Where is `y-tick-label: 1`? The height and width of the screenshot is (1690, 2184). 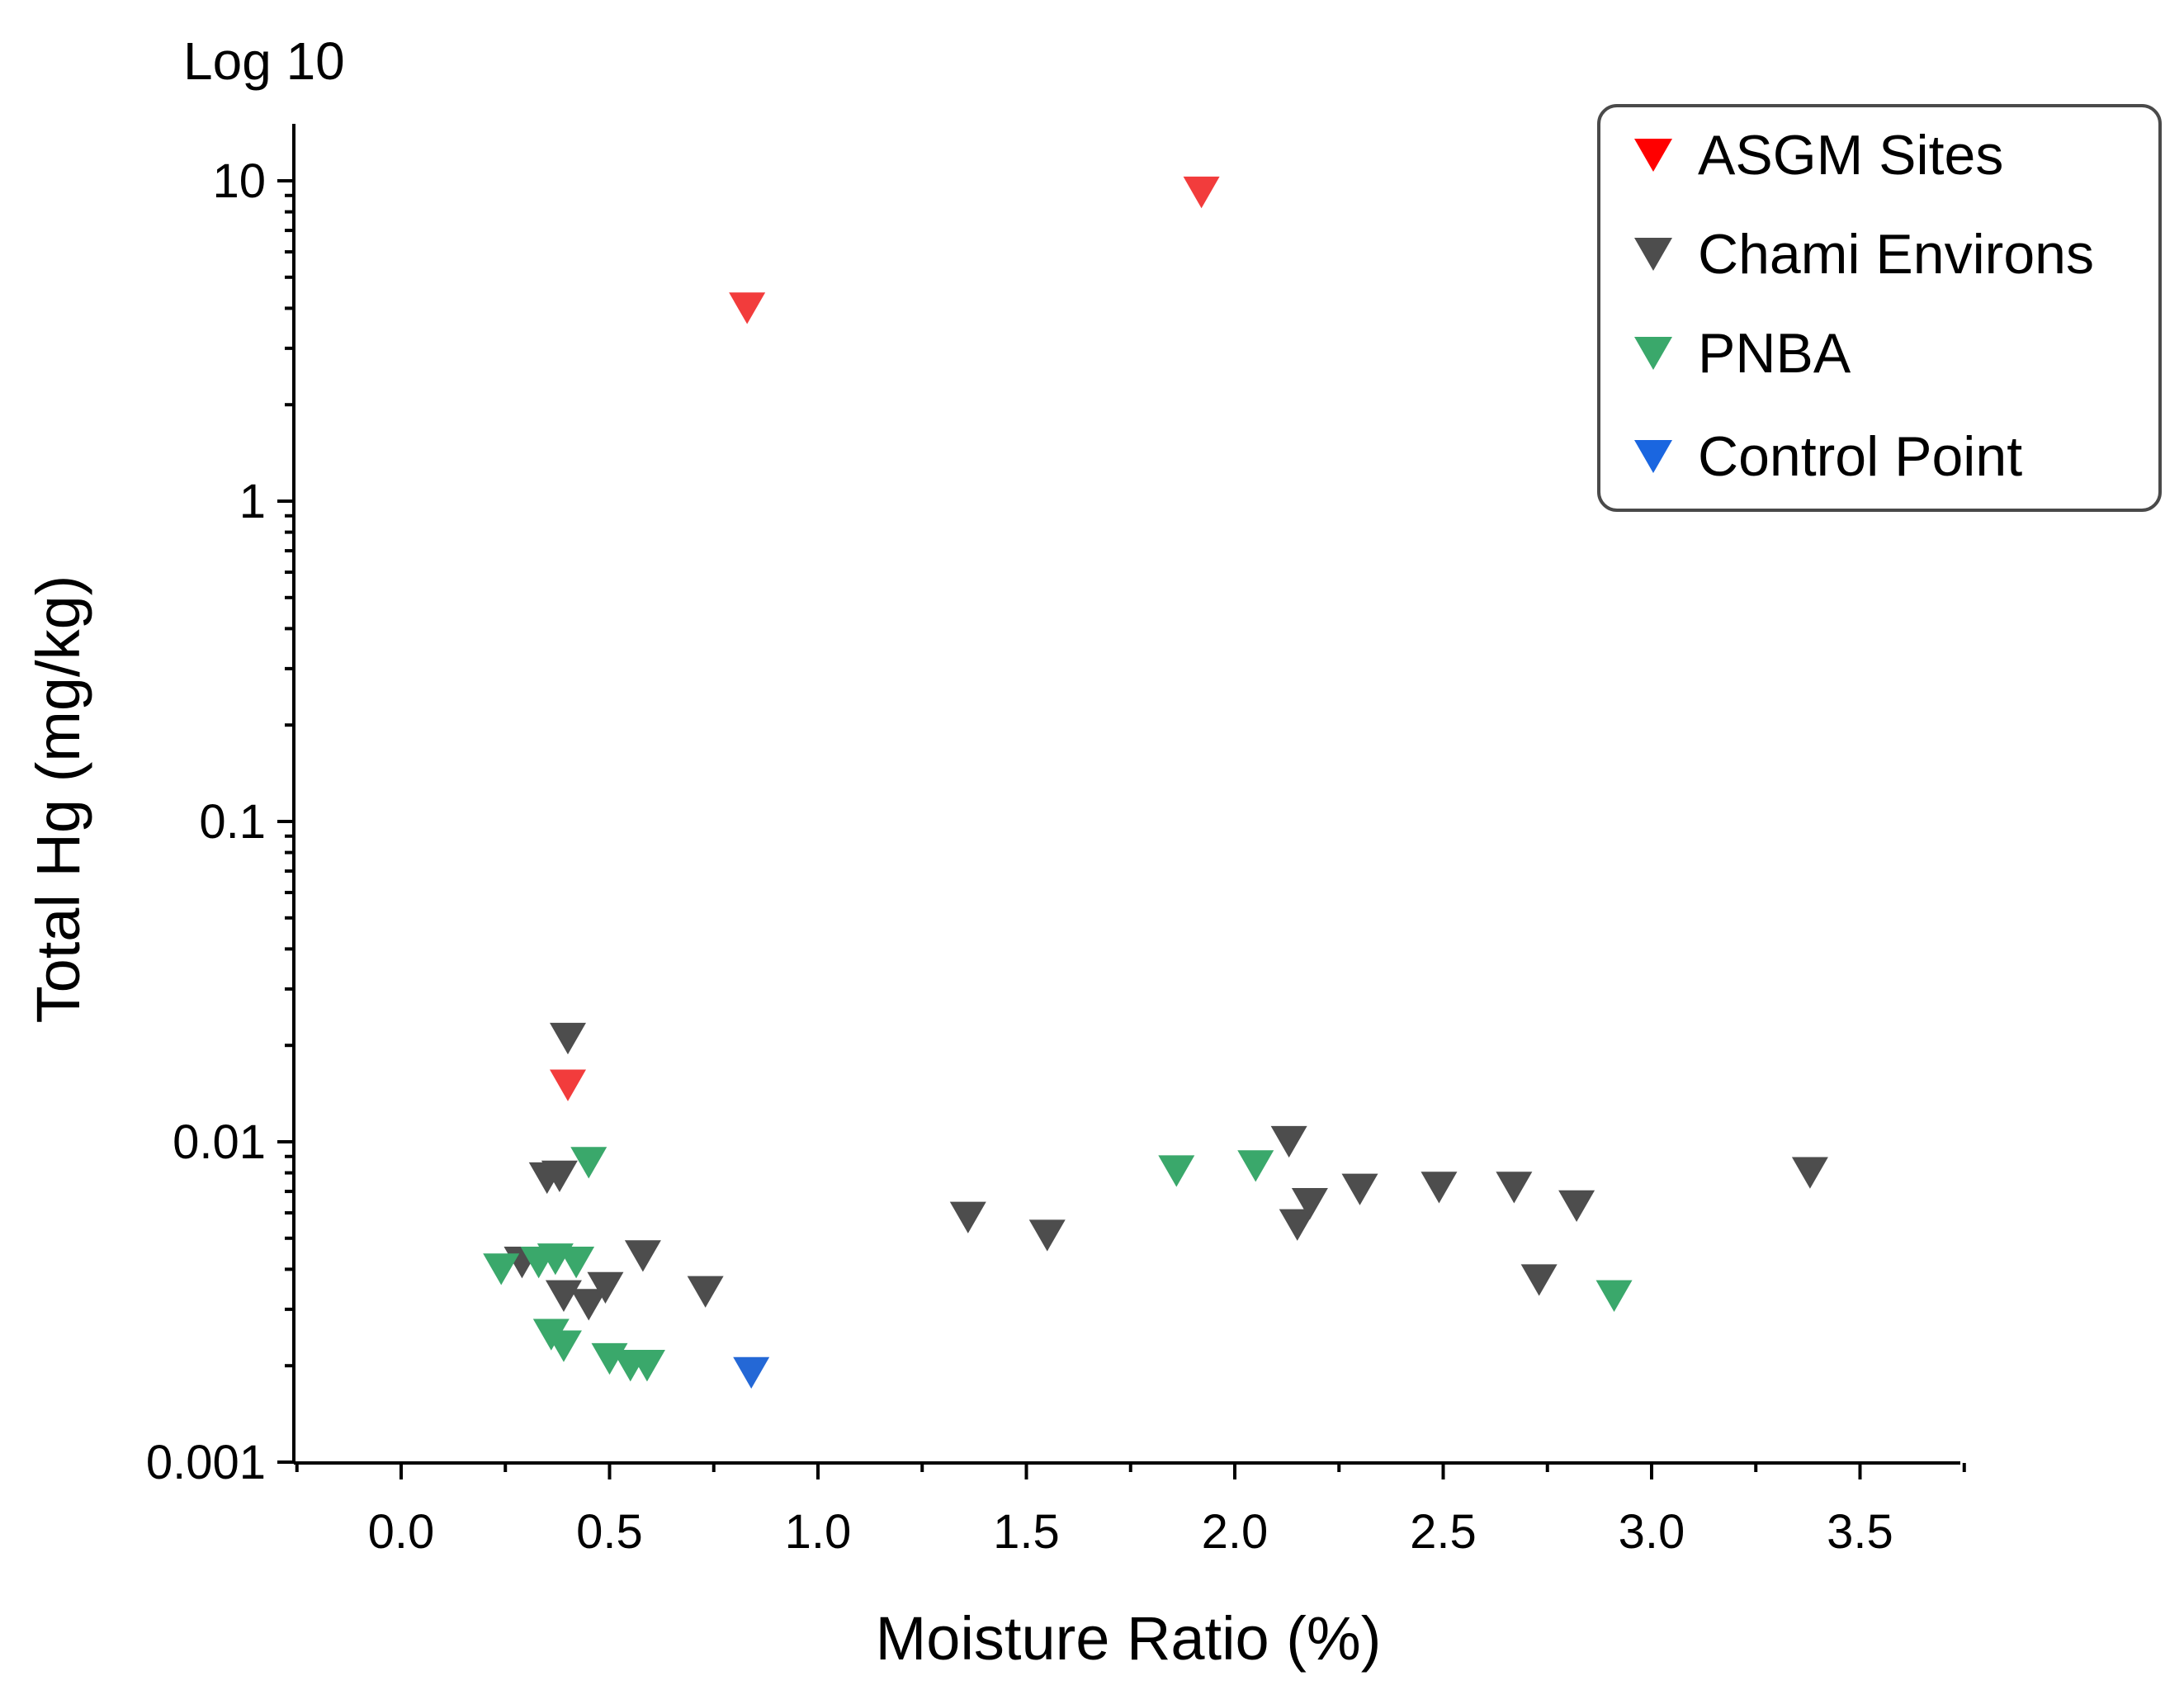
y-tick-label: 1 is located at coordinates (252, 502).